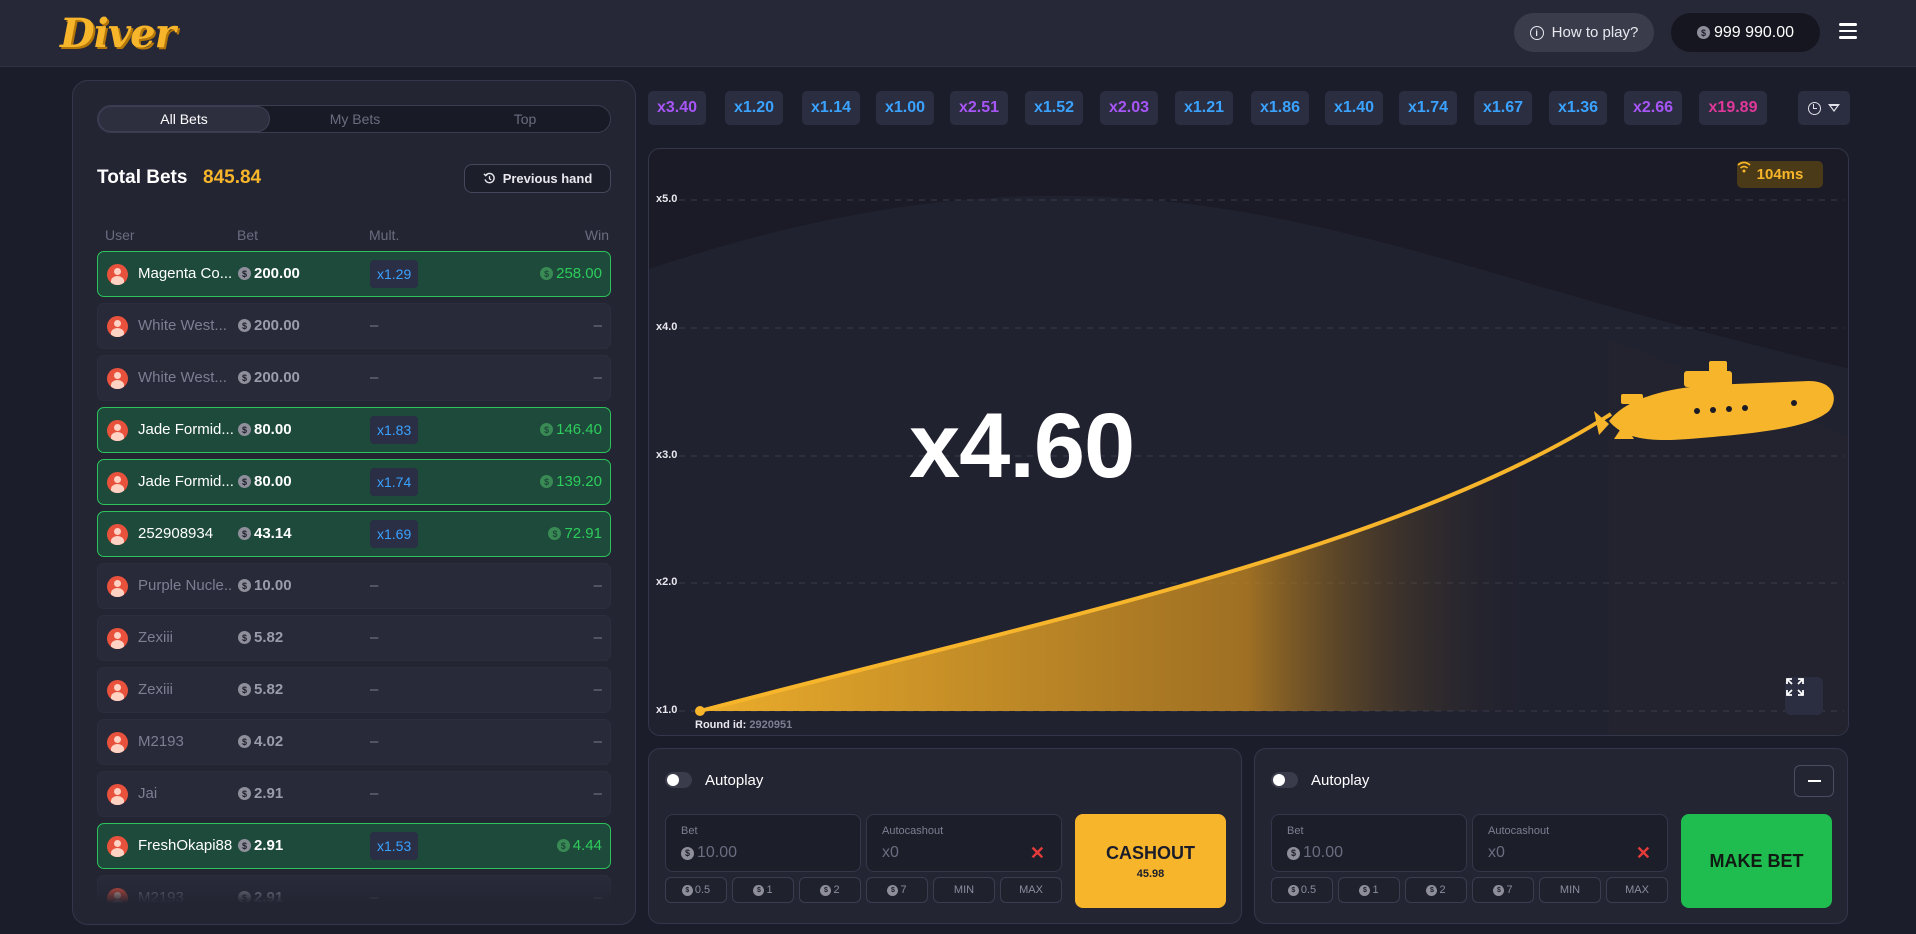 The width and height of the screenshot is (1916, 934). I want to click on bet-row-amount: $43.14, so click(265, 533).